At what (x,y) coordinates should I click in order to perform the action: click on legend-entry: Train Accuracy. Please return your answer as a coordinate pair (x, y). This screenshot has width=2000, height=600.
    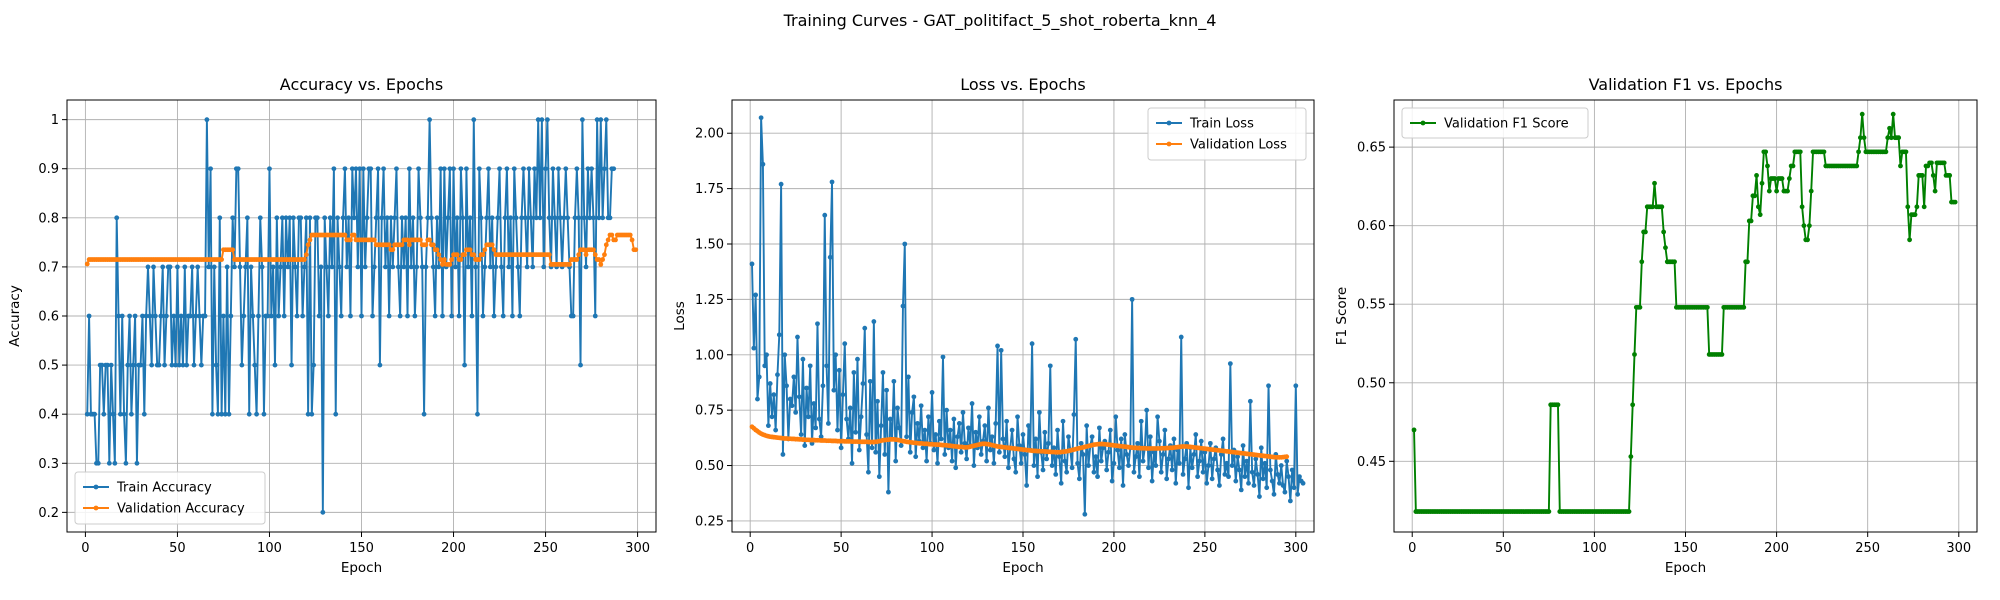
    Looking at the image, I should click on (164, 488).